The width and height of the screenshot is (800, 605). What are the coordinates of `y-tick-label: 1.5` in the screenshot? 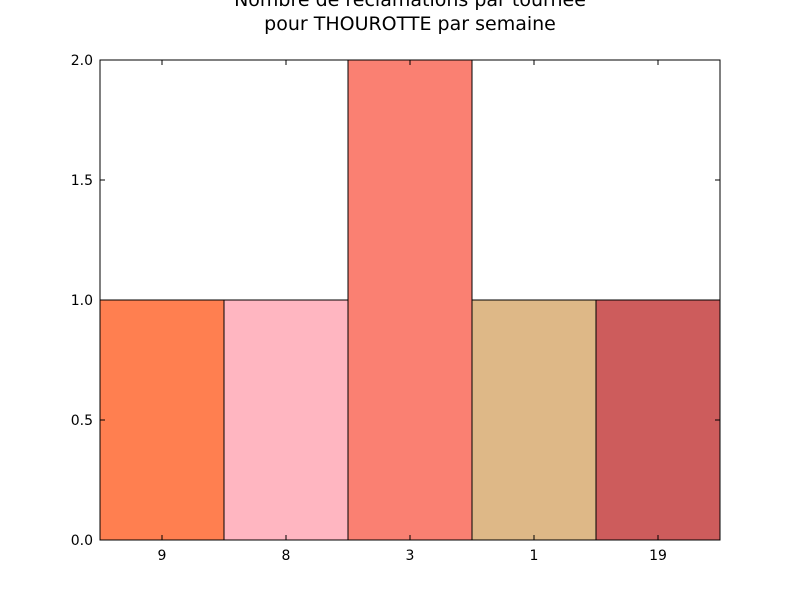 It's located at (82, 181).